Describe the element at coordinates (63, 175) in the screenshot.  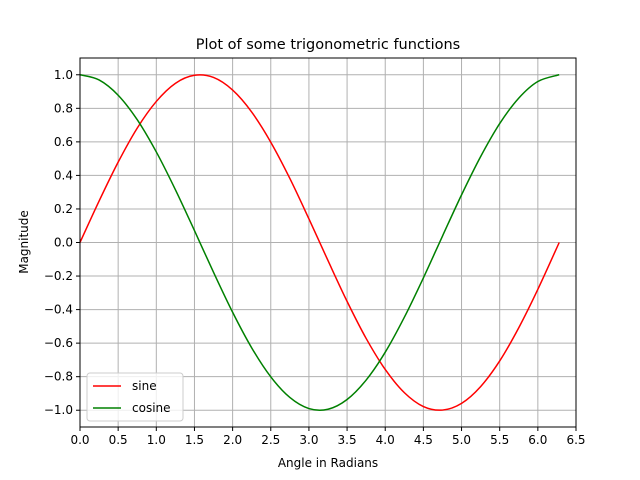
I see `y-tick-label: 0.4` at that location.